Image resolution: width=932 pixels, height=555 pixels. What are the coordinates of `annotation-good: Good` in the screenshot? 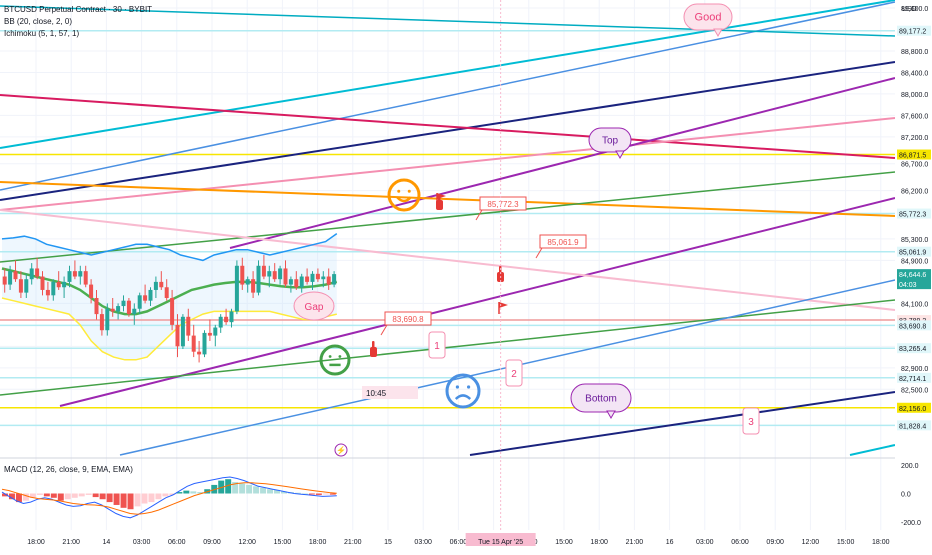 It's located at (708, 18).